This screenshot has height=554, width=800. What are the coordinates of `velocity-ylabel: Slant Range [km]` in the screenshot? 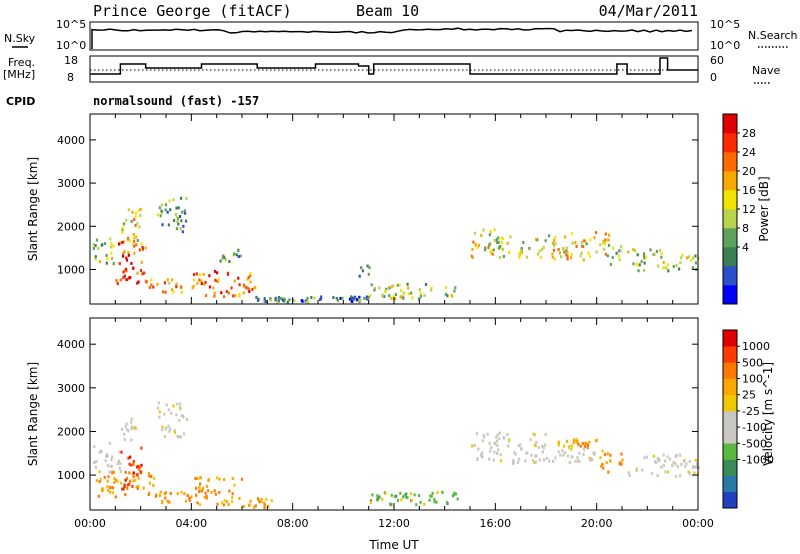 It's located at (33, 414).